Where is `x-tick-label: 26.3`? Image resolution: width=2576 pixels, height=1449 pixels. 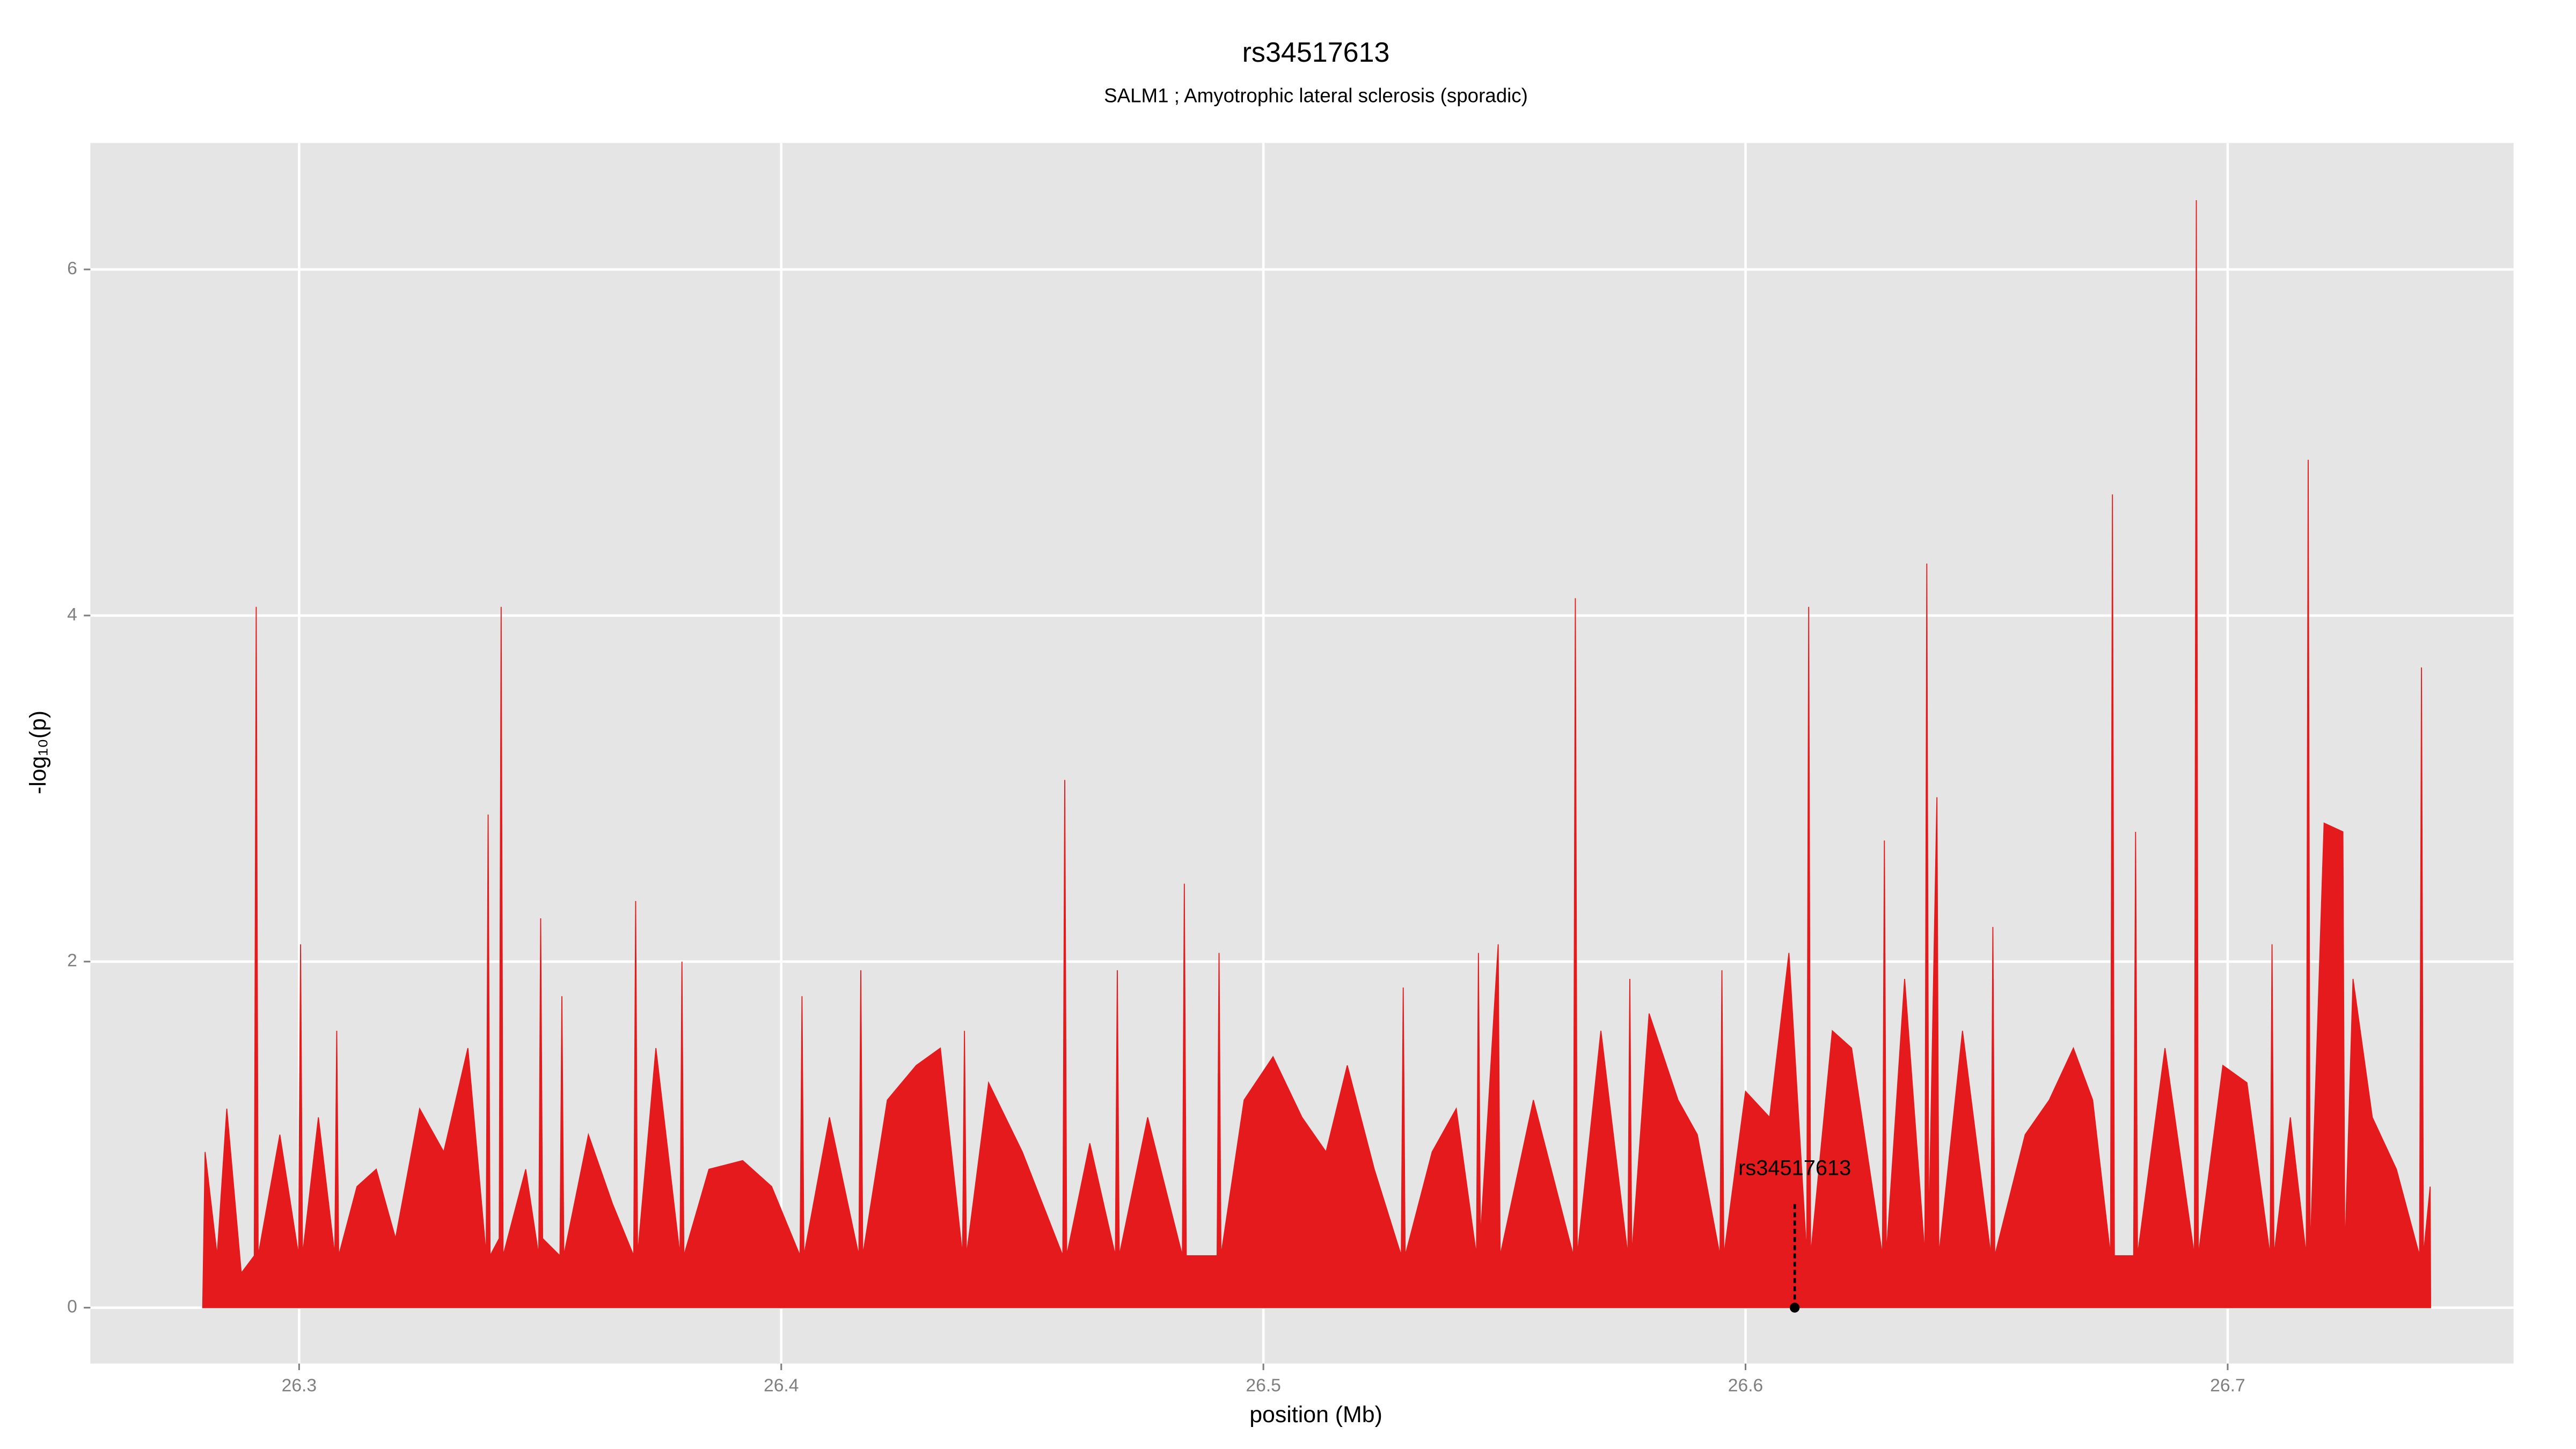 x-tick-label: 26.3 is located at coordinates (299, 1386).